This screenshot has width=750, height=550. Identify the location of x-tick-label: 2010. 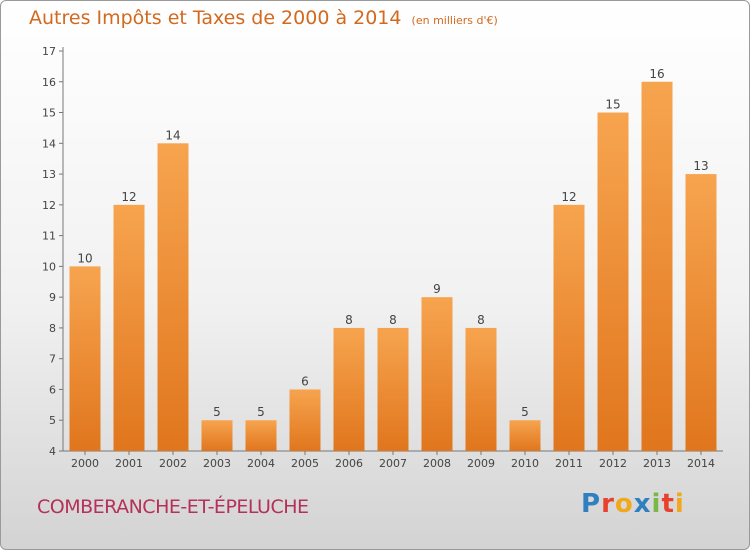
(525, 463).